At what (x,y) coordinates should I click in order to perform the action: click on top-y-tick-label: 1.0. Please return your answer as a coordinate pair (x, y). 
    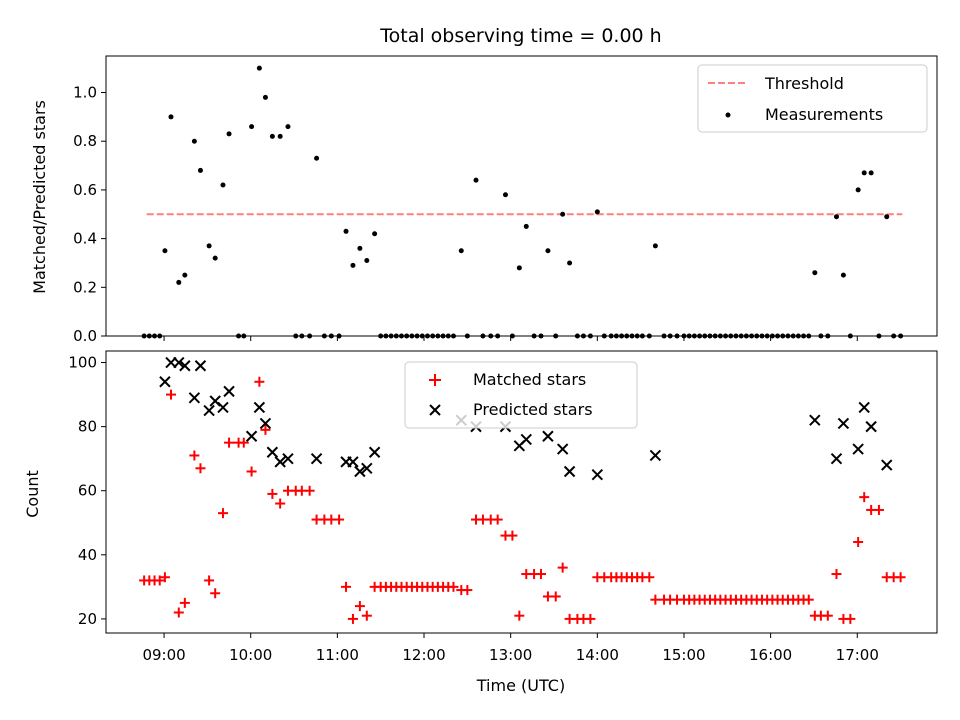
    Looking at the image, I should click on (85, 93).